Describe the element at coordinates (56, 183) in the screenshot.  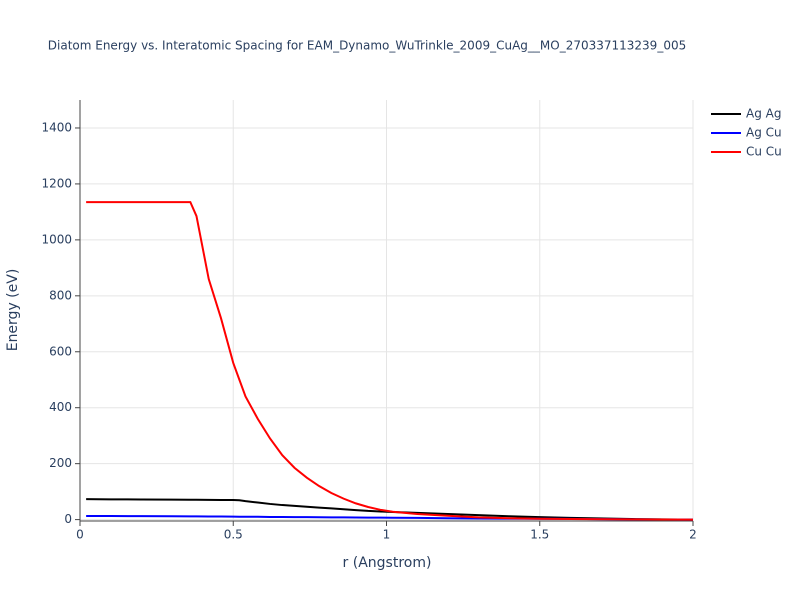
I see `y-tick-label: 1200` at that location.